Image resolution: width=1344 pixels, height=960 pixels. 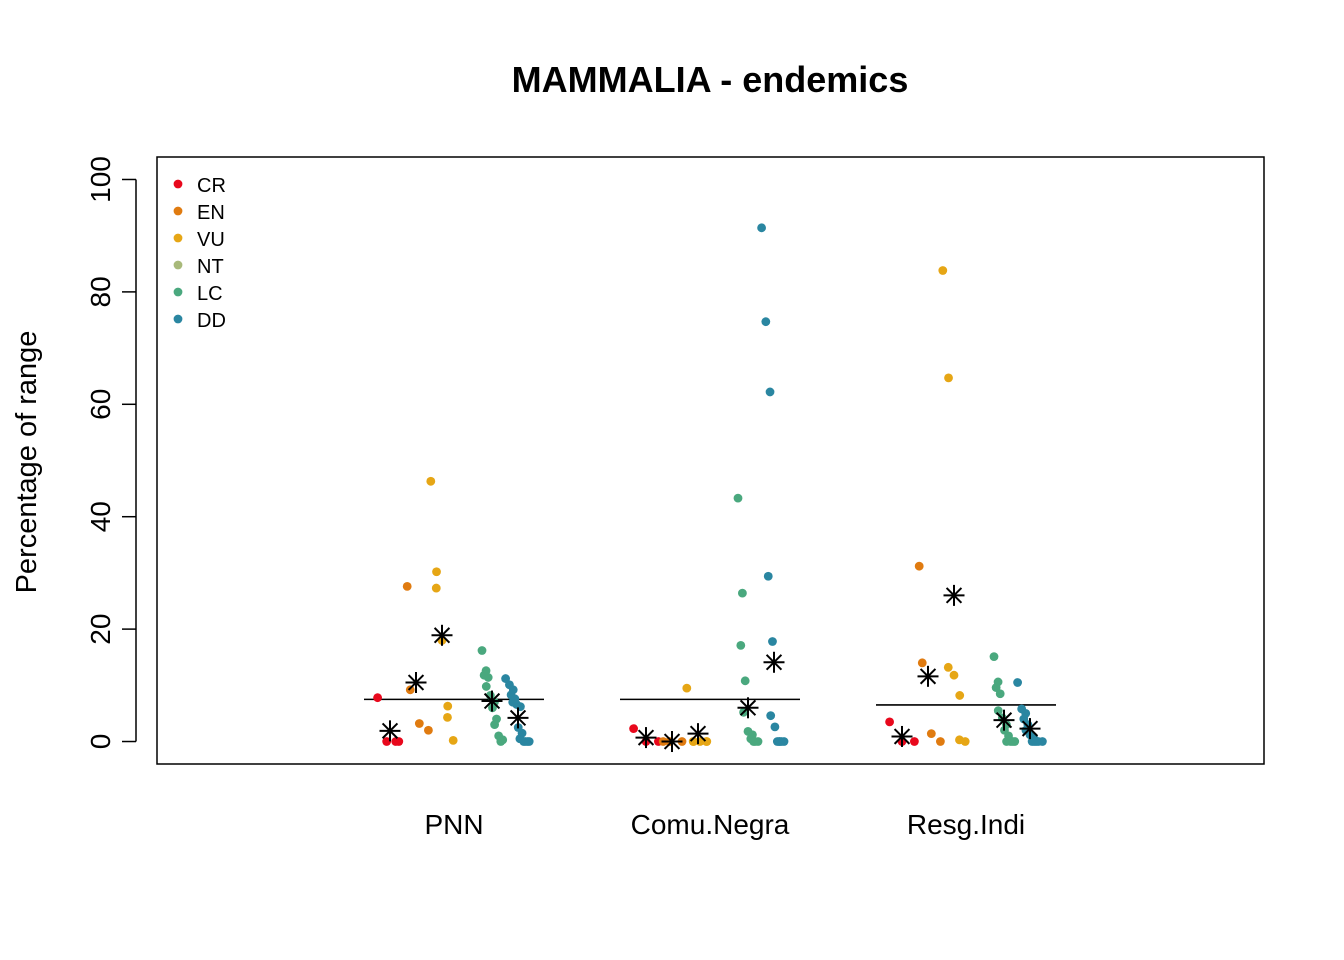 I want to click on legend-swatch-en, so click(x=178, y=211).